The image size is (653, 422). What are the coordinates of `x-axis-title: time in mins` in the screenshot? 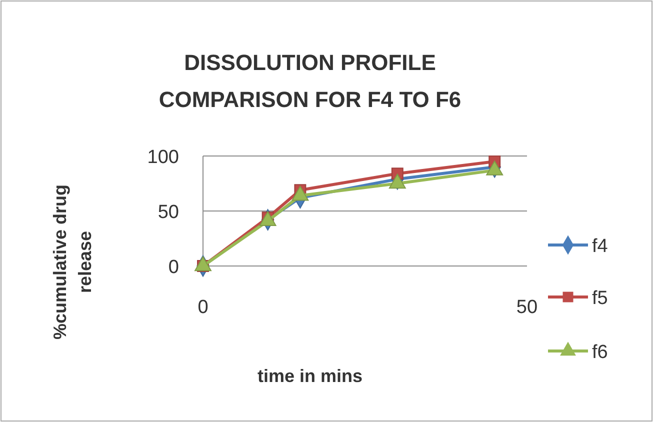 It's located at (310, 376).